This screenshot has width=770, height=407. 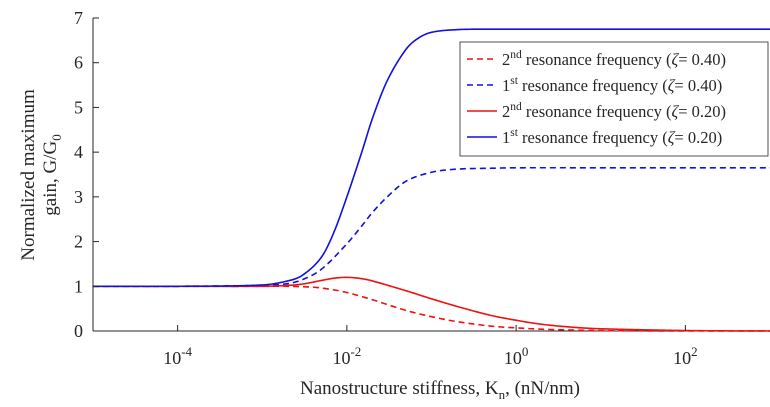 I want to click on legend-box, so click(x=614, y=99).